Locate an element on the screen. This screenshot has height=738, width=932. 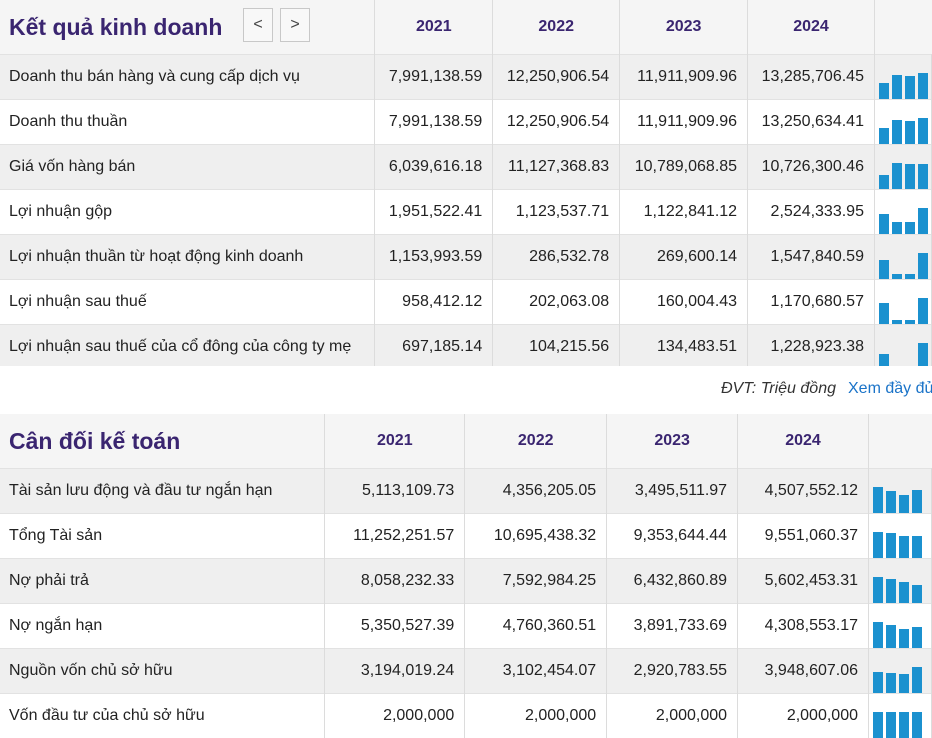
row-label: Nợ phải trả is located at coordinates (162, 581).